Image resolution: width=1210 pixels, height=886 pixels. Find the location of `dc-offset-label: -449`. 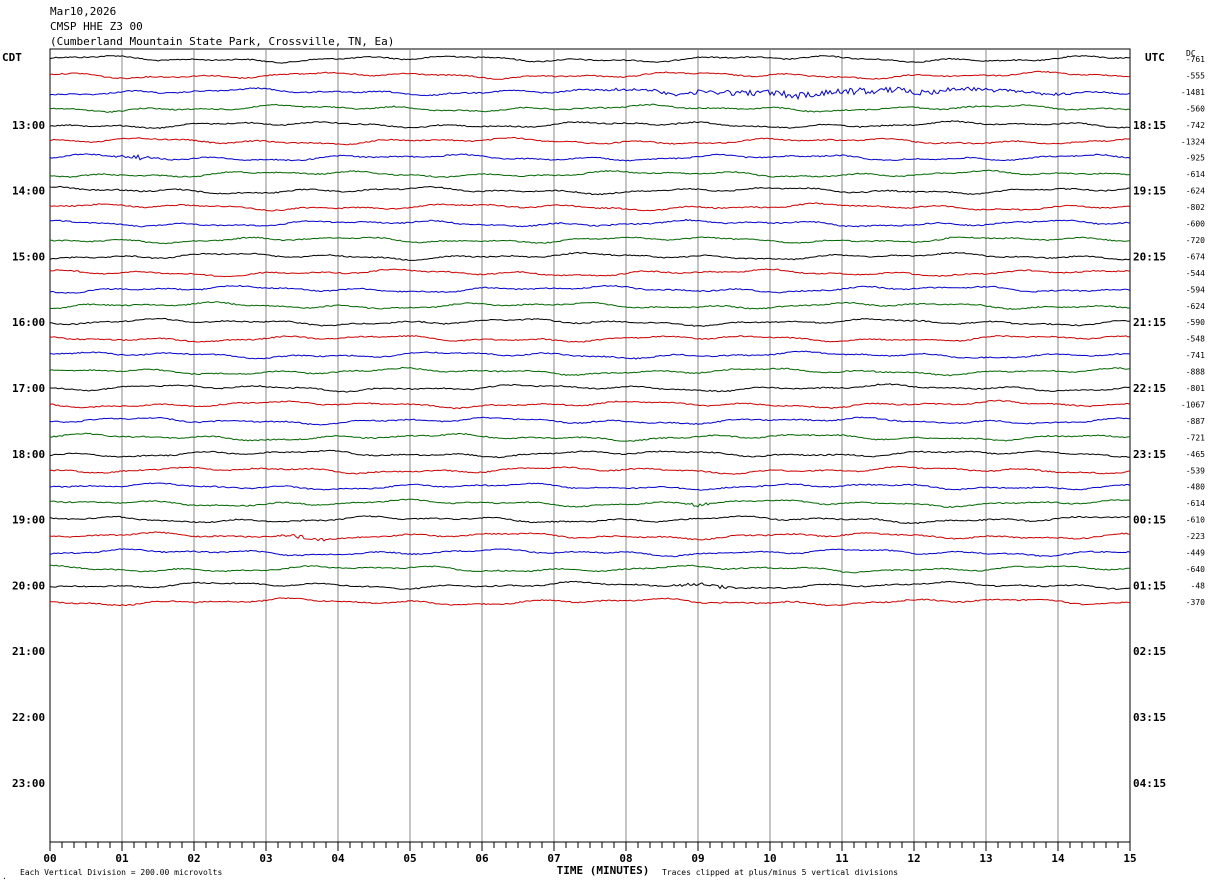

dc-offset-label: -449 is located at coordinates (1195, 553).